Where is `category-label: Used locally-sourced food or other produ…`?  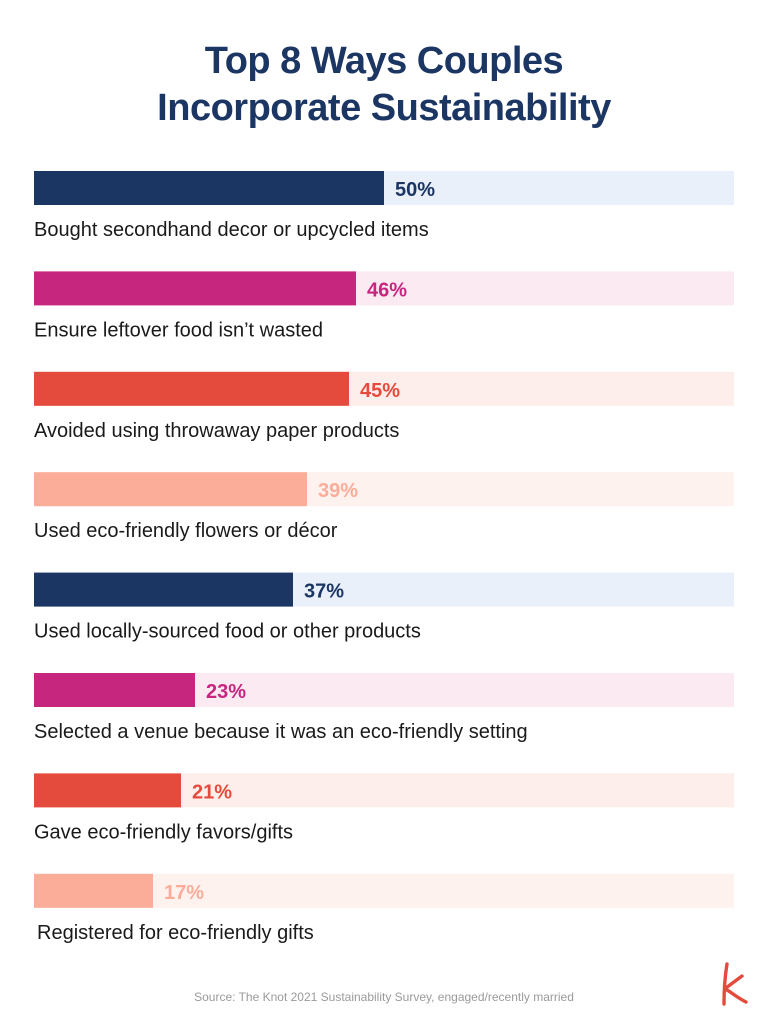 category-label: Used locally-sourced food or other produ… is located at coordinates (227, 632).